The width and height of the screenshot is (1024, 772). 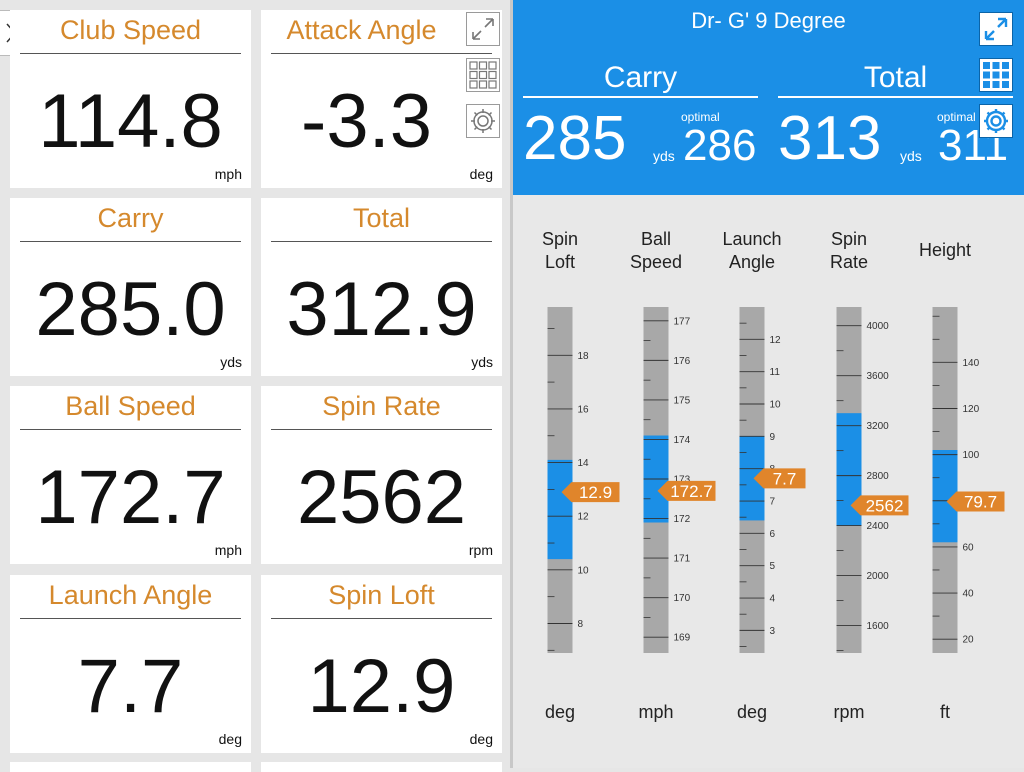 What do you see at coordinates (381, 595) in the screenshot?
I see `tile-title: Spin Loft` at bounding box center [381, 595].